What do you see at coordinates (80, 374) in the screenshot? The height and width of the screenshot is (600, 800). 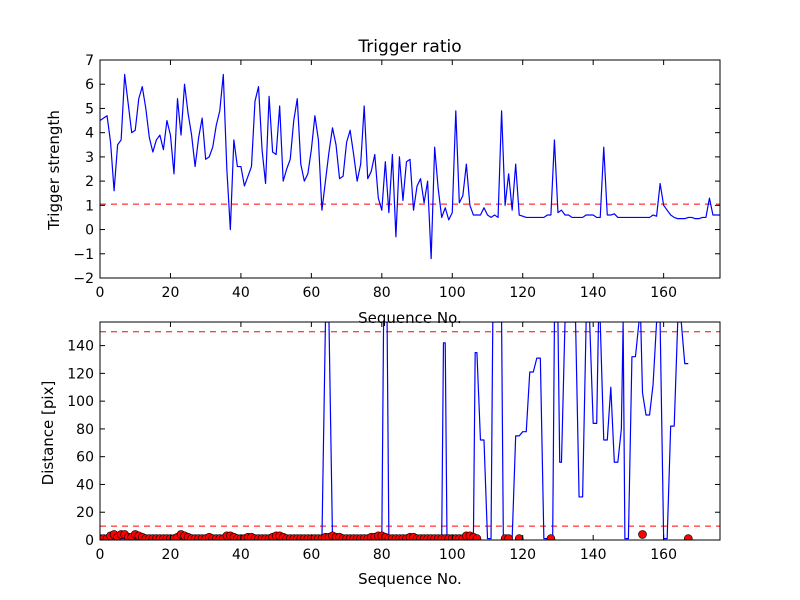 I see `y-tick-label: 120` at bounding box center [80, 374].